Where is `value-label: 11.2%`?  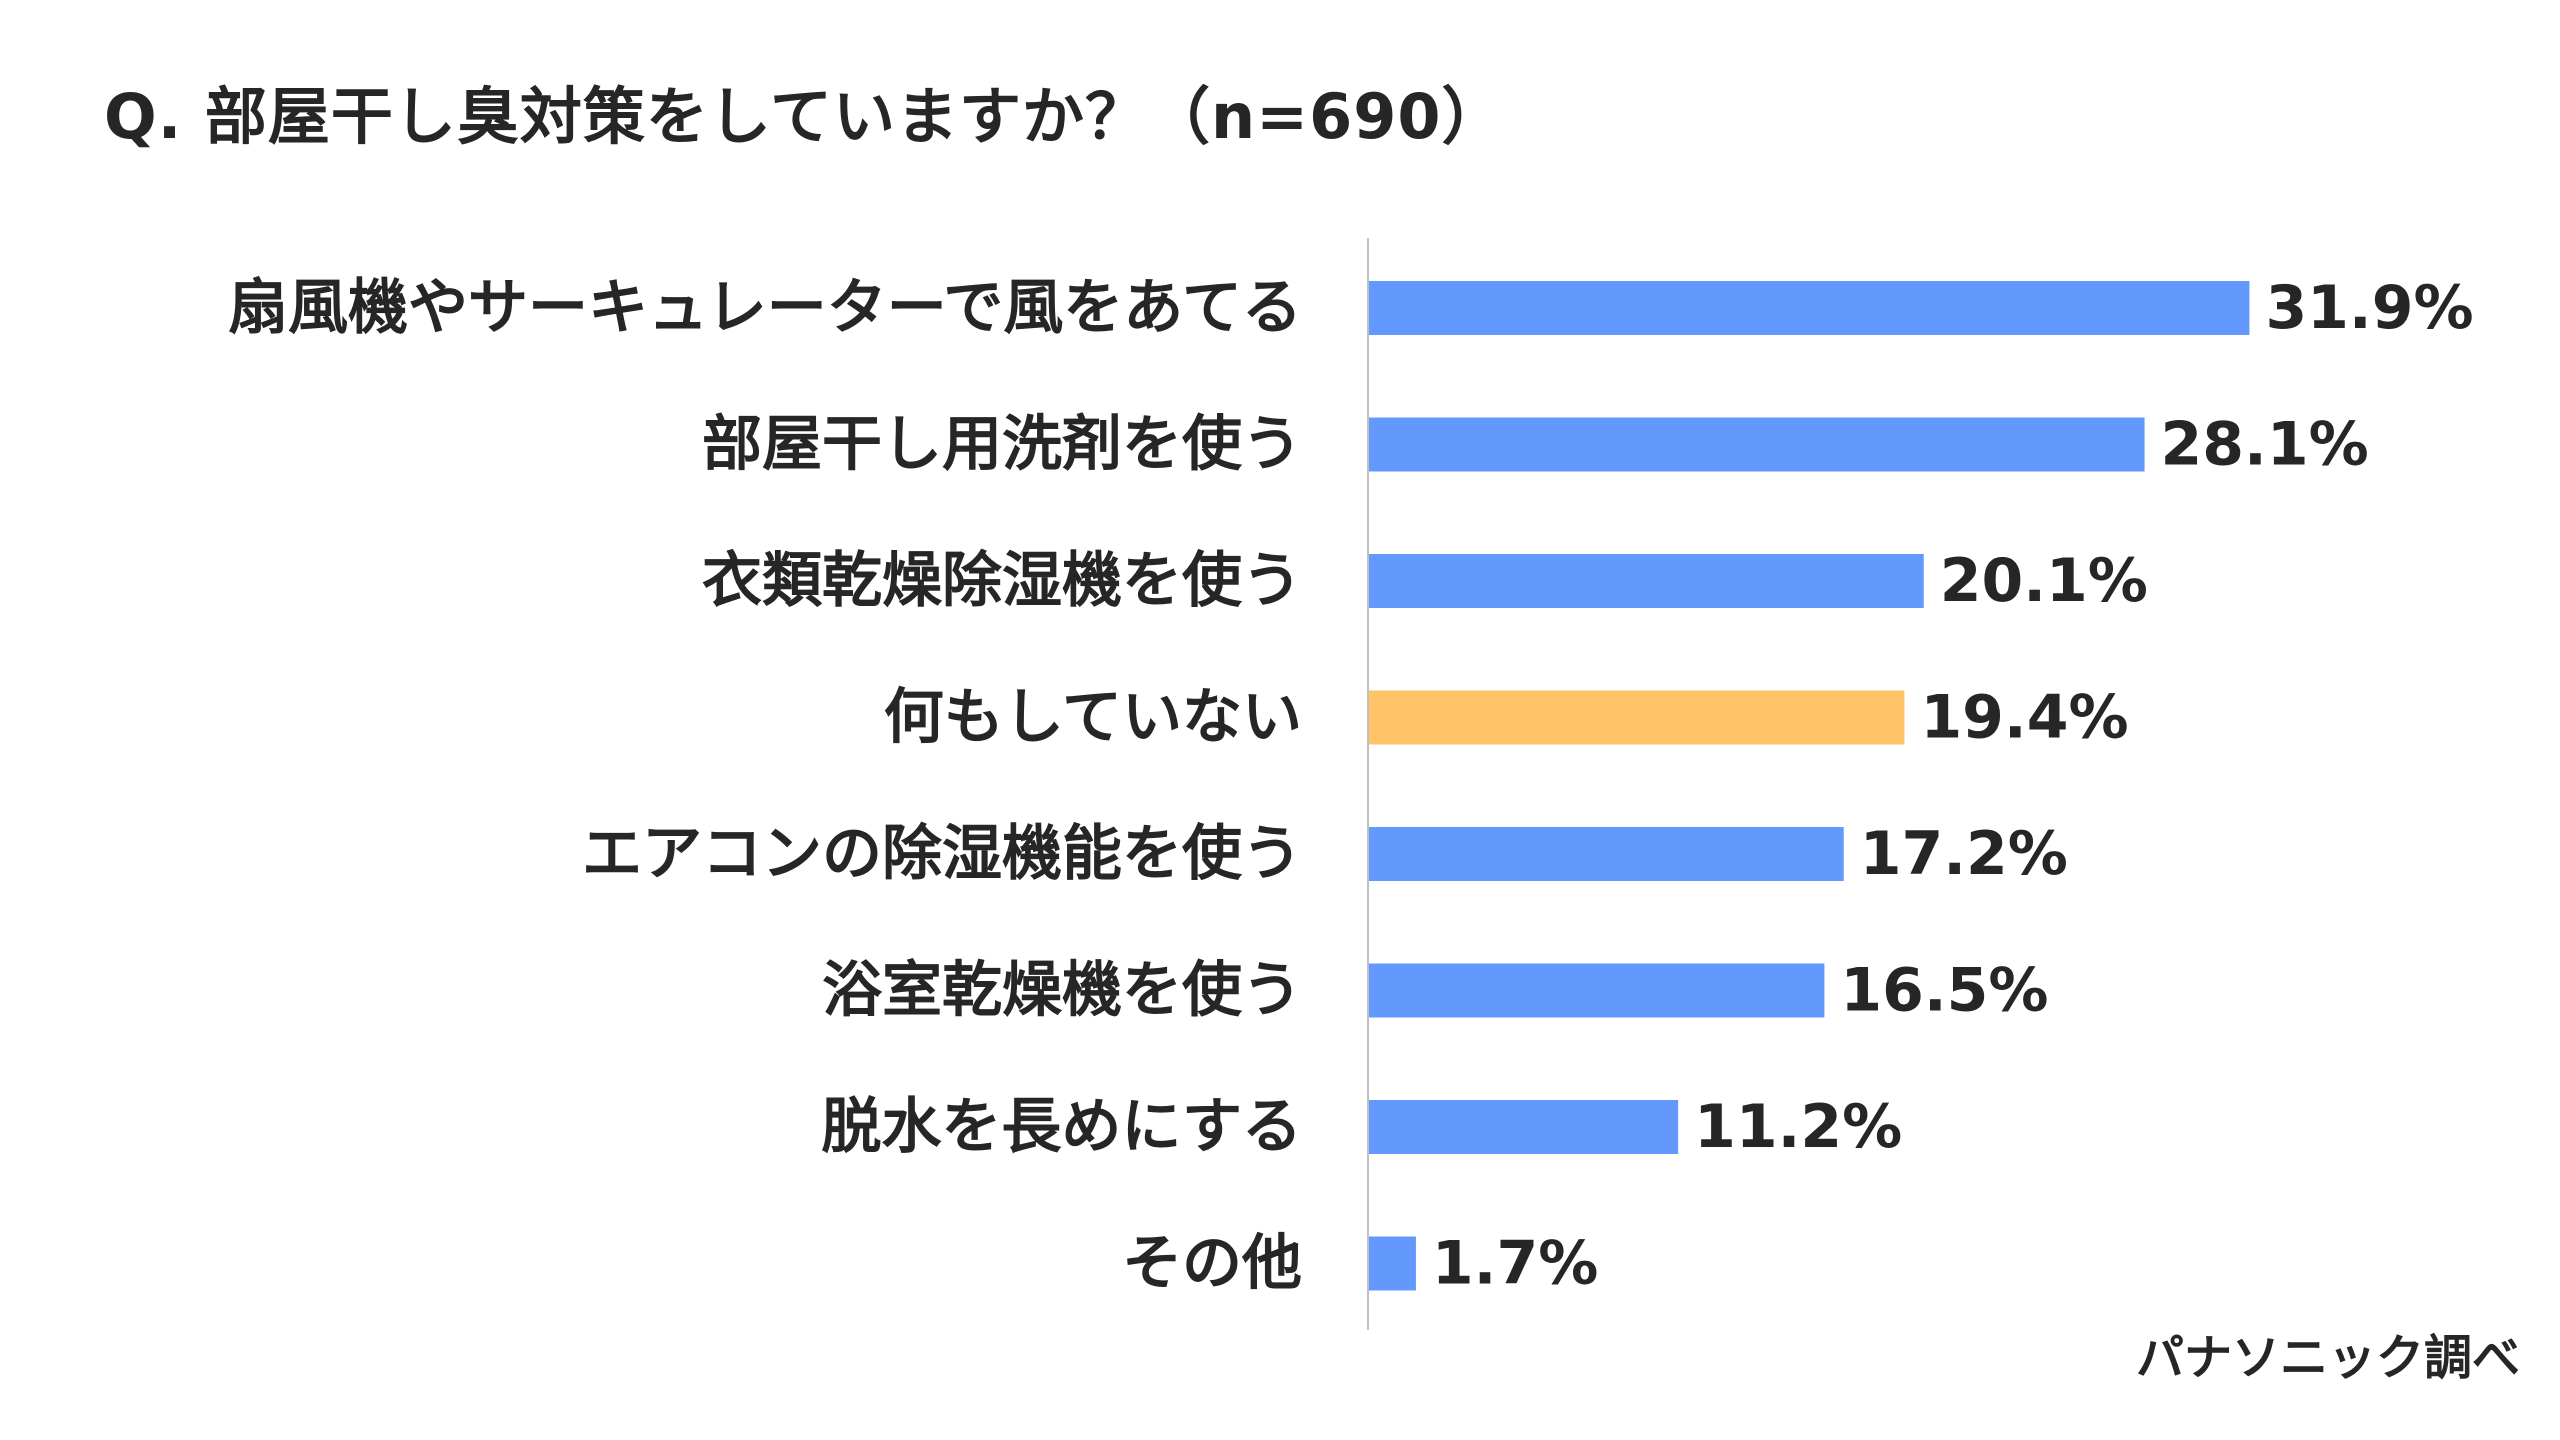 value-label: 11.2% is located at coordinates (1798, 1127).